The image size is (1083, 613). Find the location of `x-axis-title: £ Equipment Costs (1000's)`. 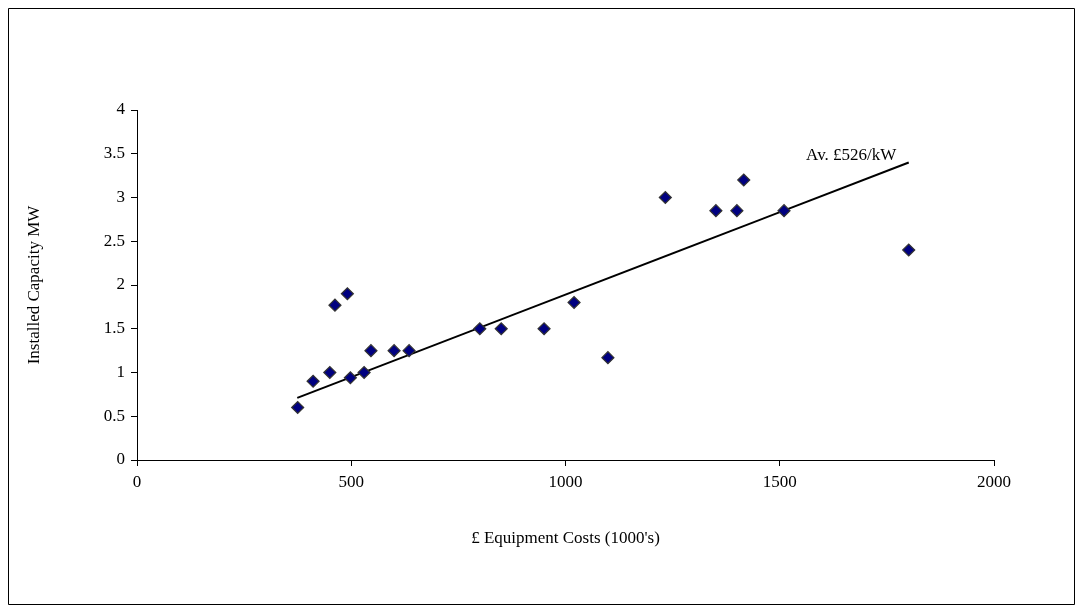

x-axis-title: £ Equipment Costs (1000's) is located at coordinates (565, 538).